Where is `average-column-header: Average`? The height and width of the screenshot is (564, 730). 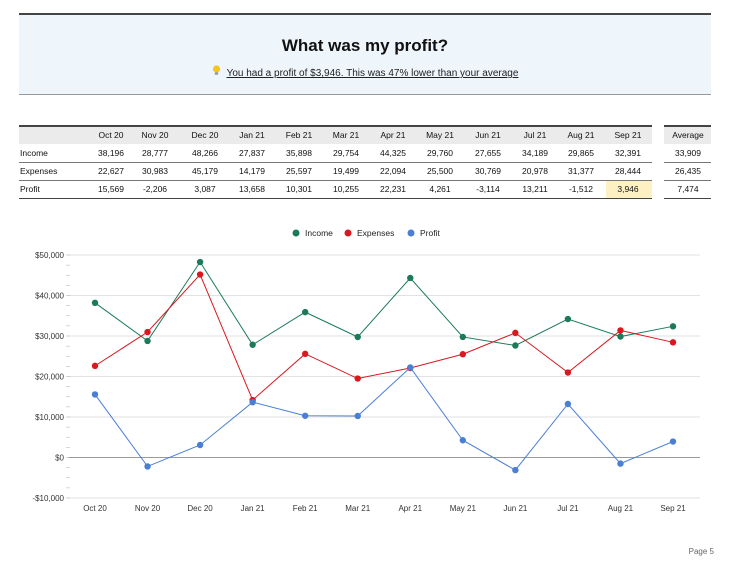
average-column-header: Average is located at coordinates (688, 135).